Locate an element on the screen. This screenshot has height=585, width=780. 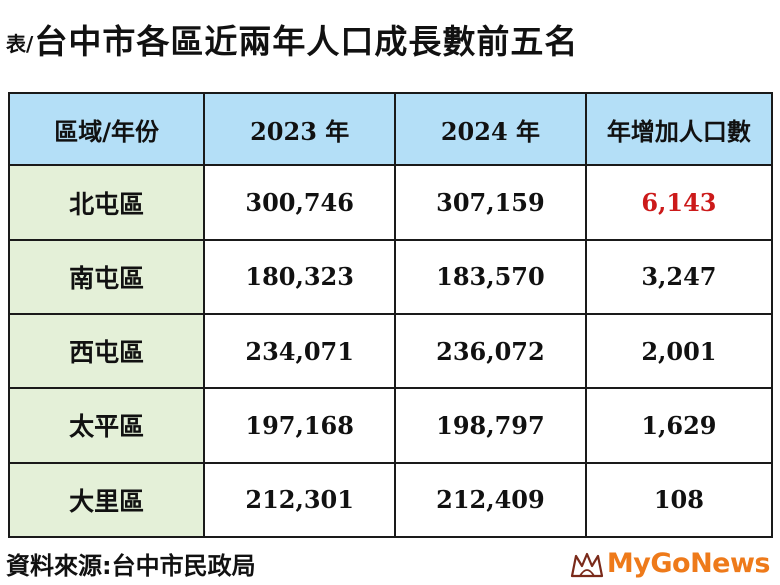
district-cell: 西屯區 is located at coordinates (106, 351).